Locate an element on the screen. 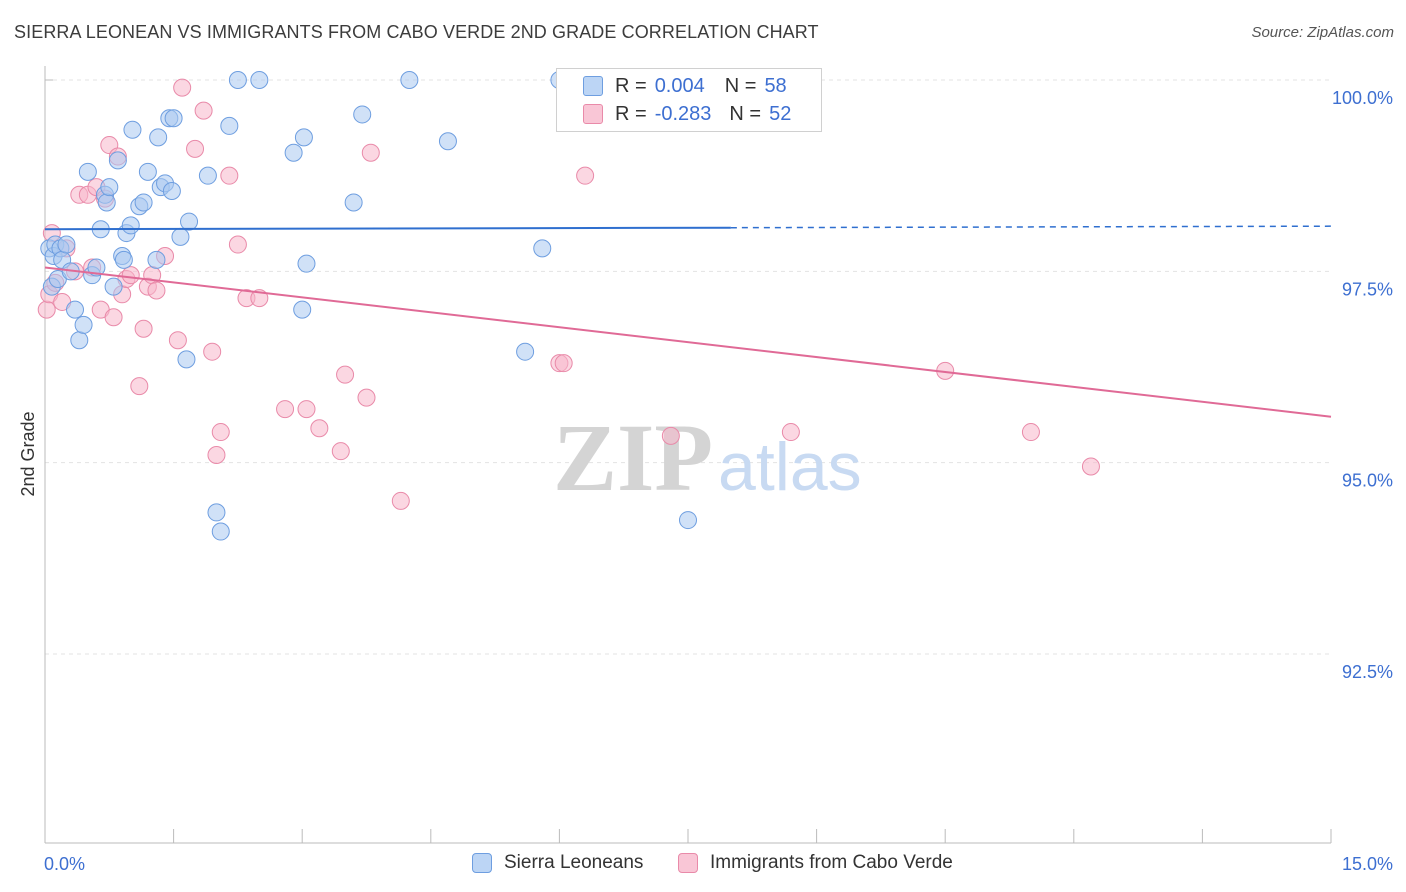 Image resolution: width=1406 pixels, height=892 pixels. legend-n-value: 58 is located at coordinates (775, 85).